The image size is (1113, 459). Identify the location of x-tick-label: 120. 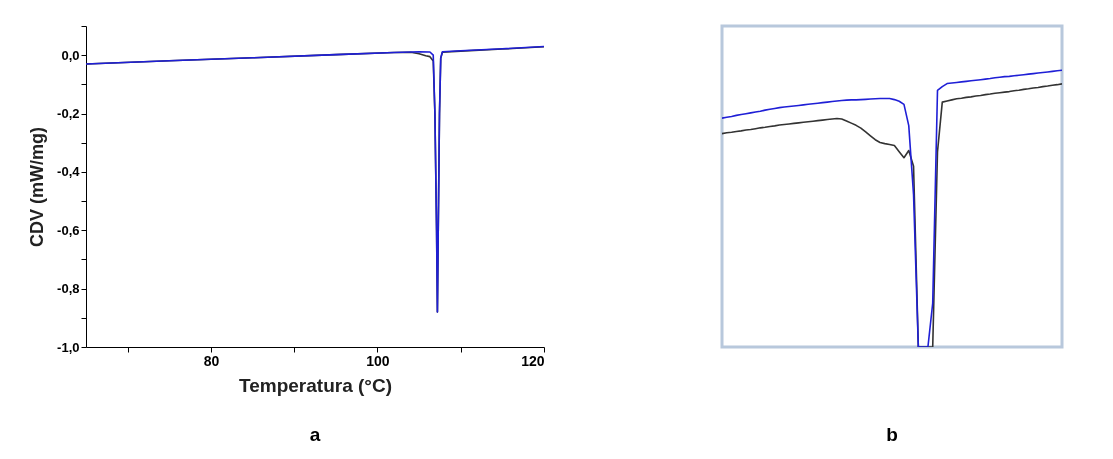
(533, 360).